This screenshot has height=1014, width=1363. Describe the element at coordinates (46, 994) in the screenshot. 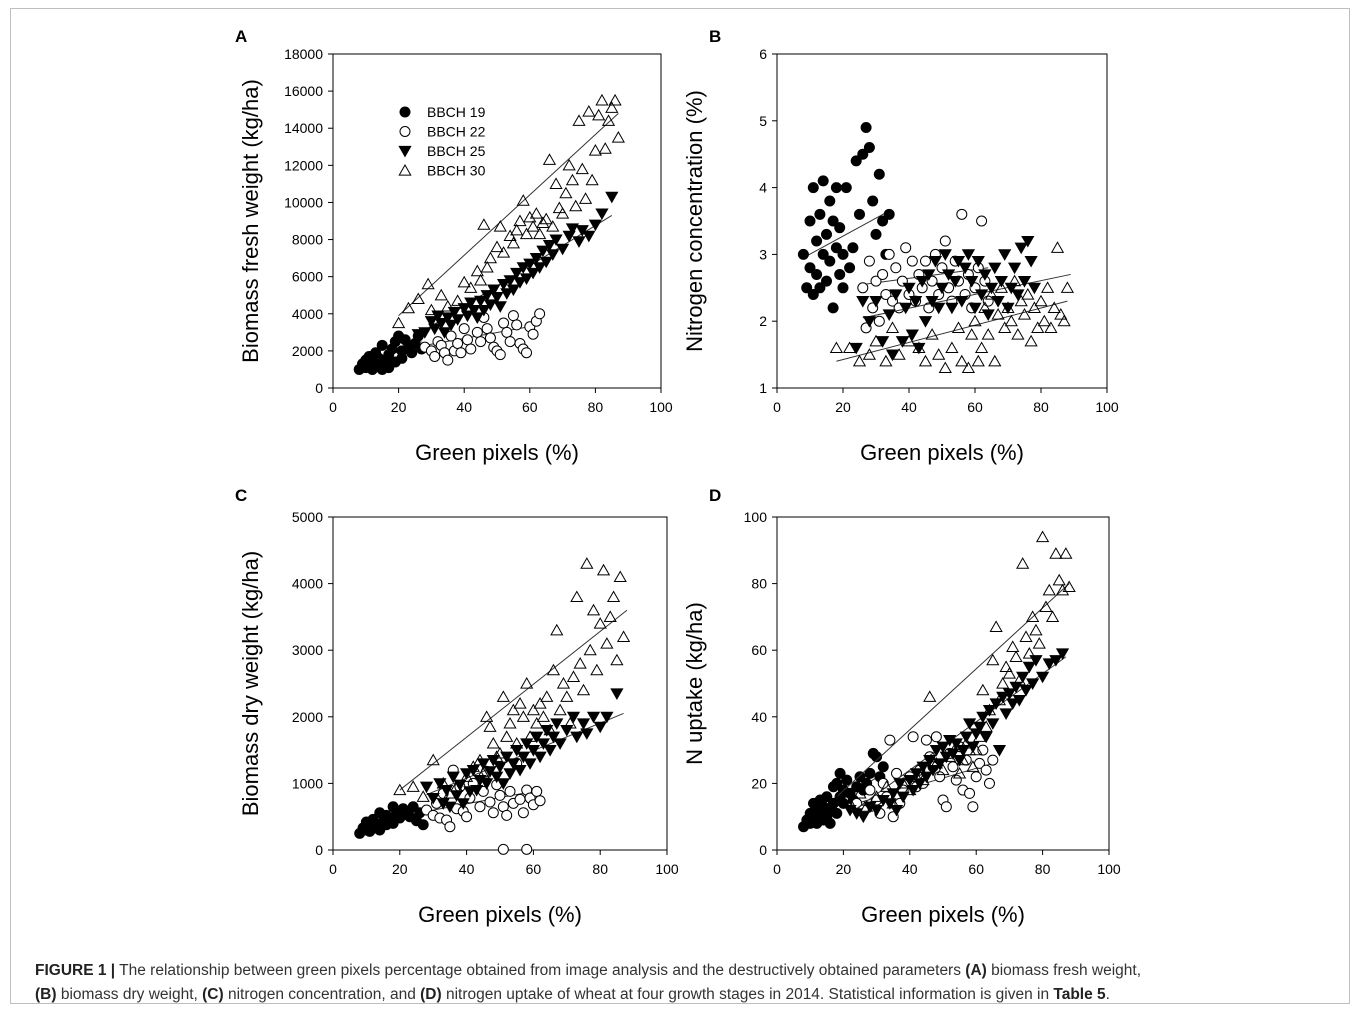

I see `caption-tag-b: (B)` at that location.